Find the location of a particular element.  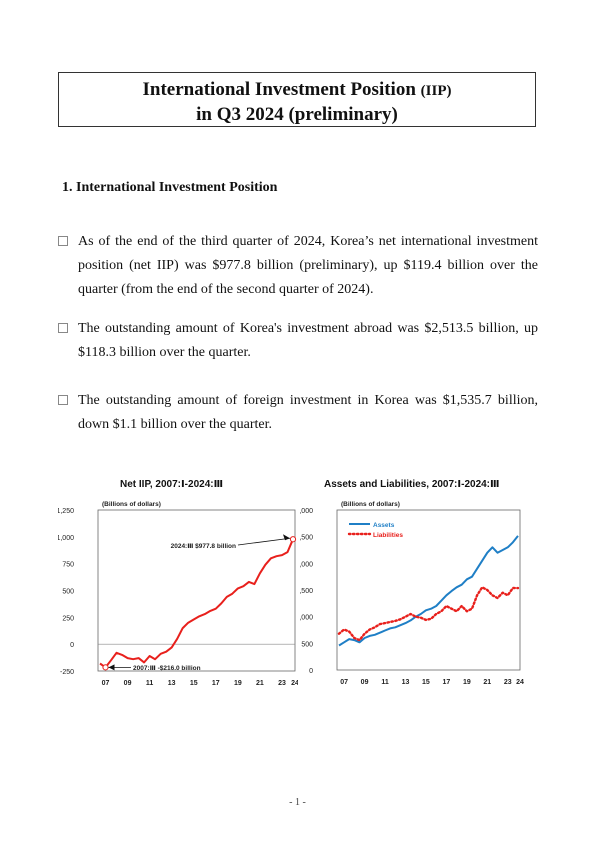

chart-title-assets-liabilities: Assets and Liabilities, 2007:Ⅰ-2024:Ⅲ is located at coordinates (412, 484).